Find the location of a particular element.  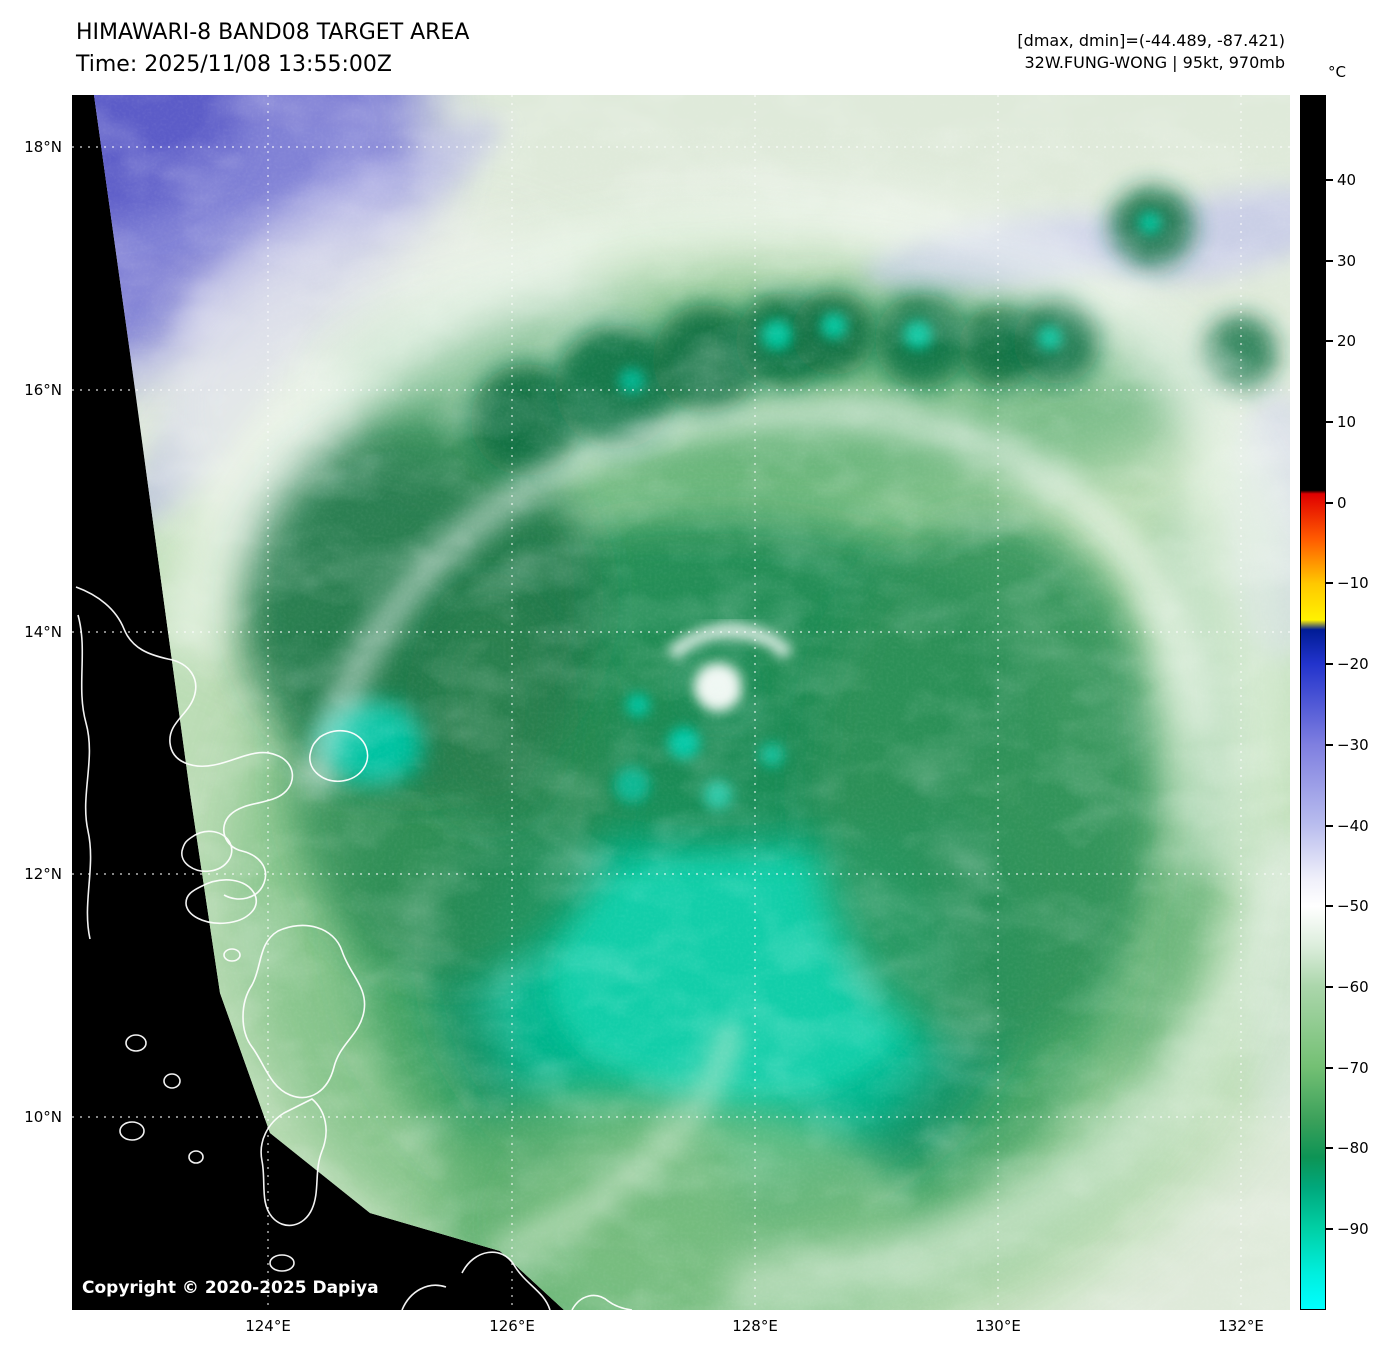

timestamp: Time: 2025/11/08 13:55:00Z is located at coordinates (234, 64).